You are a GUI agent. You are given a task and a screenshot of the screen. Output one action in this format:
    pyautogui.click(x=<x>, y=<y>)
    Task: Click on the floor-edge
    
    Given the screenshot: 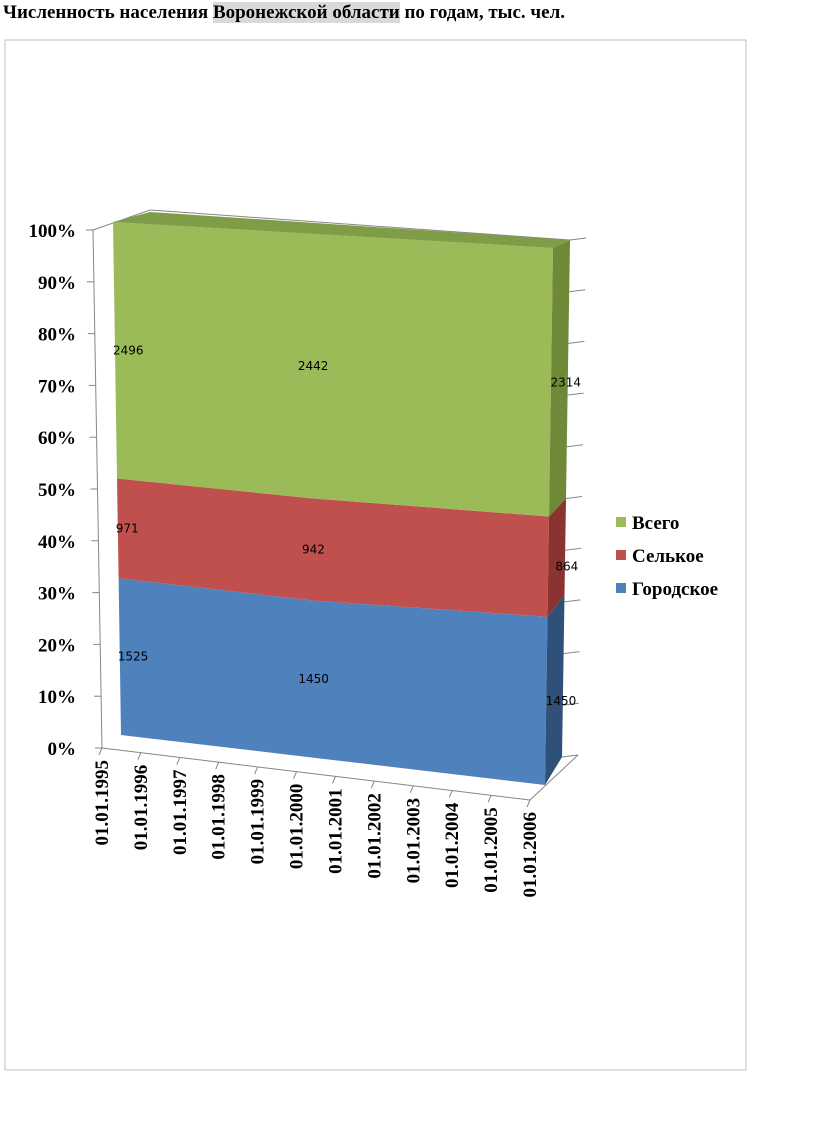 What is the action you would take?
    pyautogui.click(x=554, y=777)
    